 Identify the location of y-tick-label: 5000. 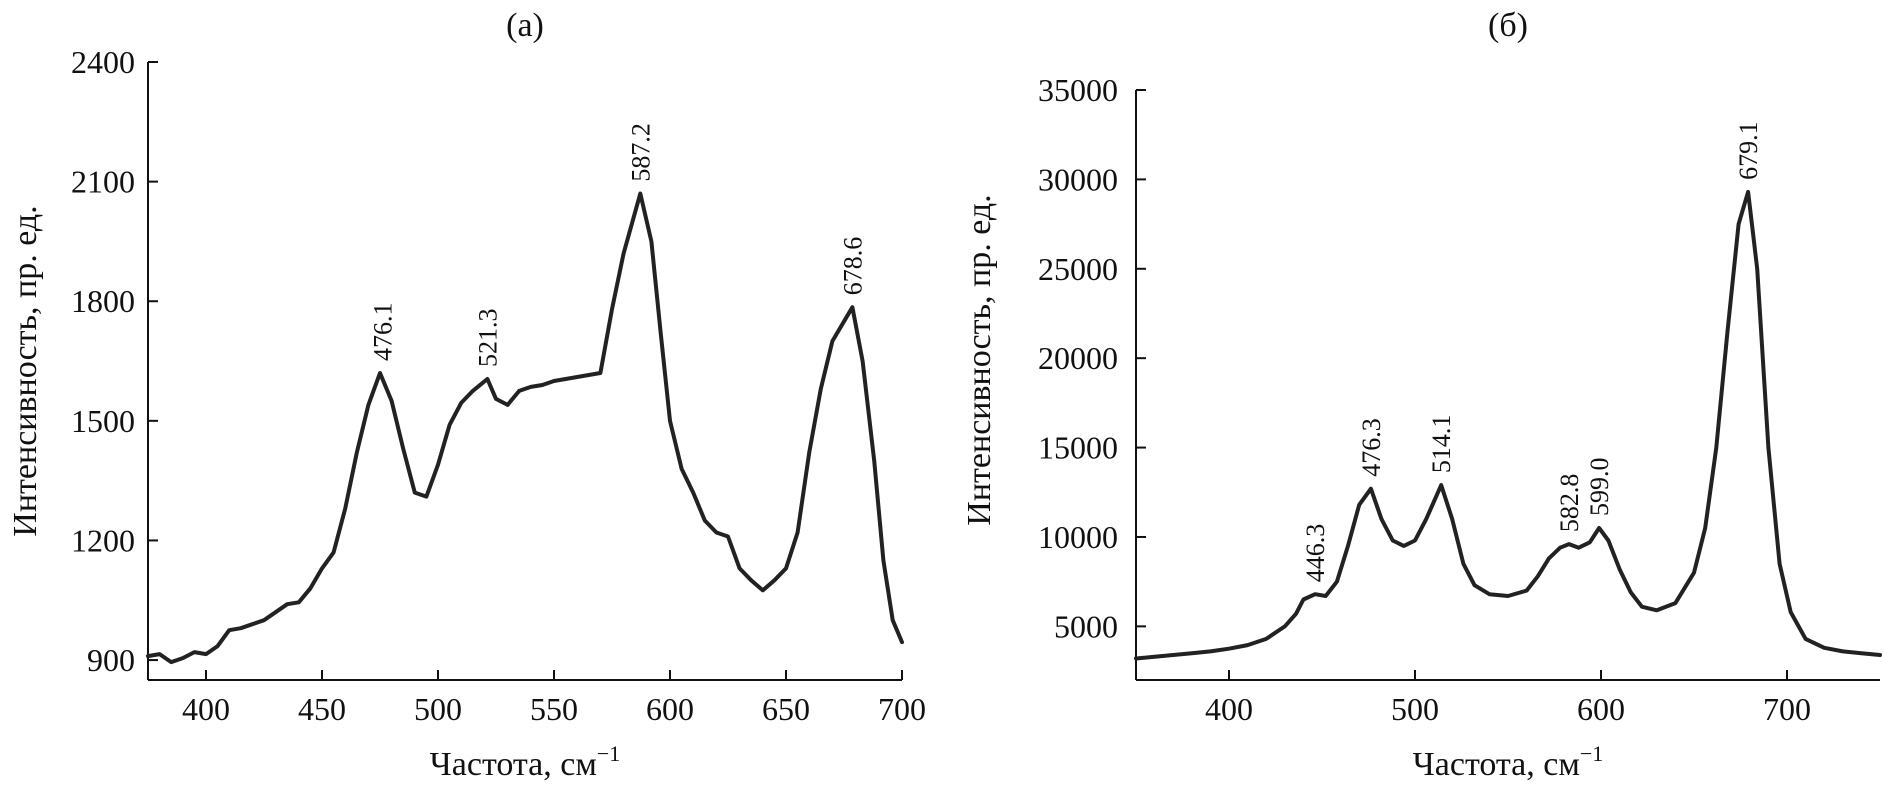
(1086, 626).